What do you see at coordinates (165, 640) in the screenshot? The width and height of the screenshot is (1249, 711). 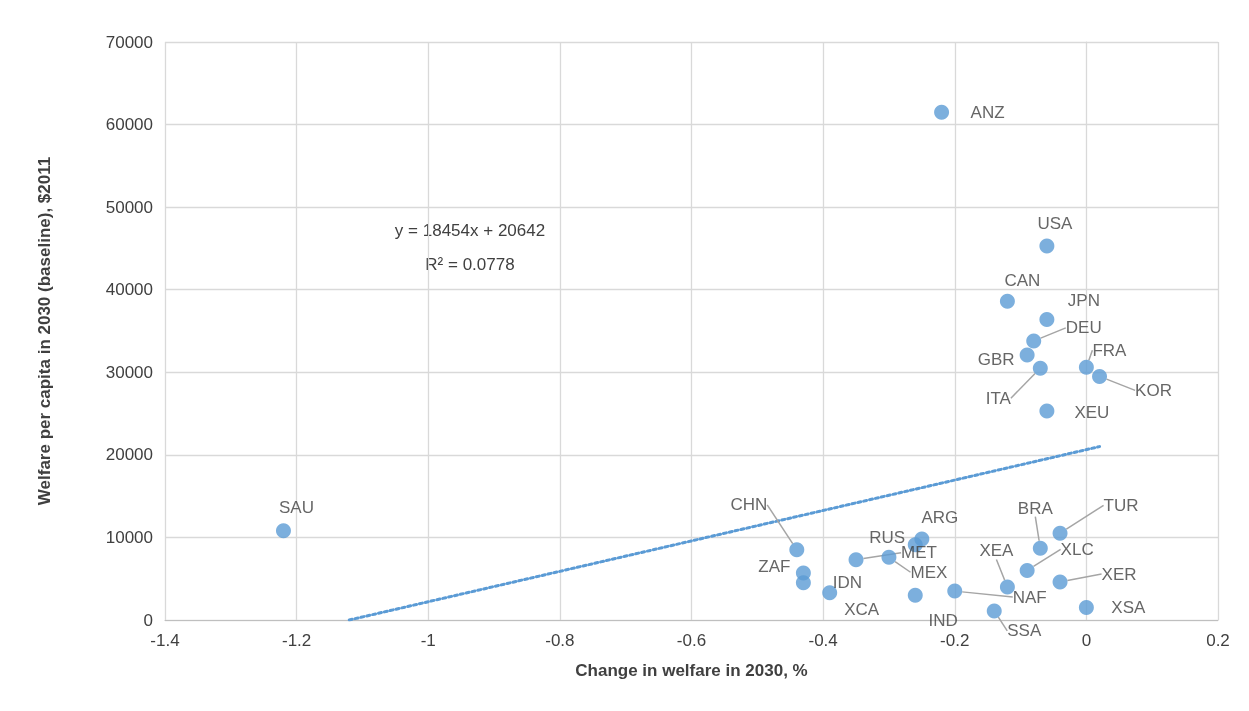 I see `x-tick-label: -1.4` at bounding box center [165, 640].